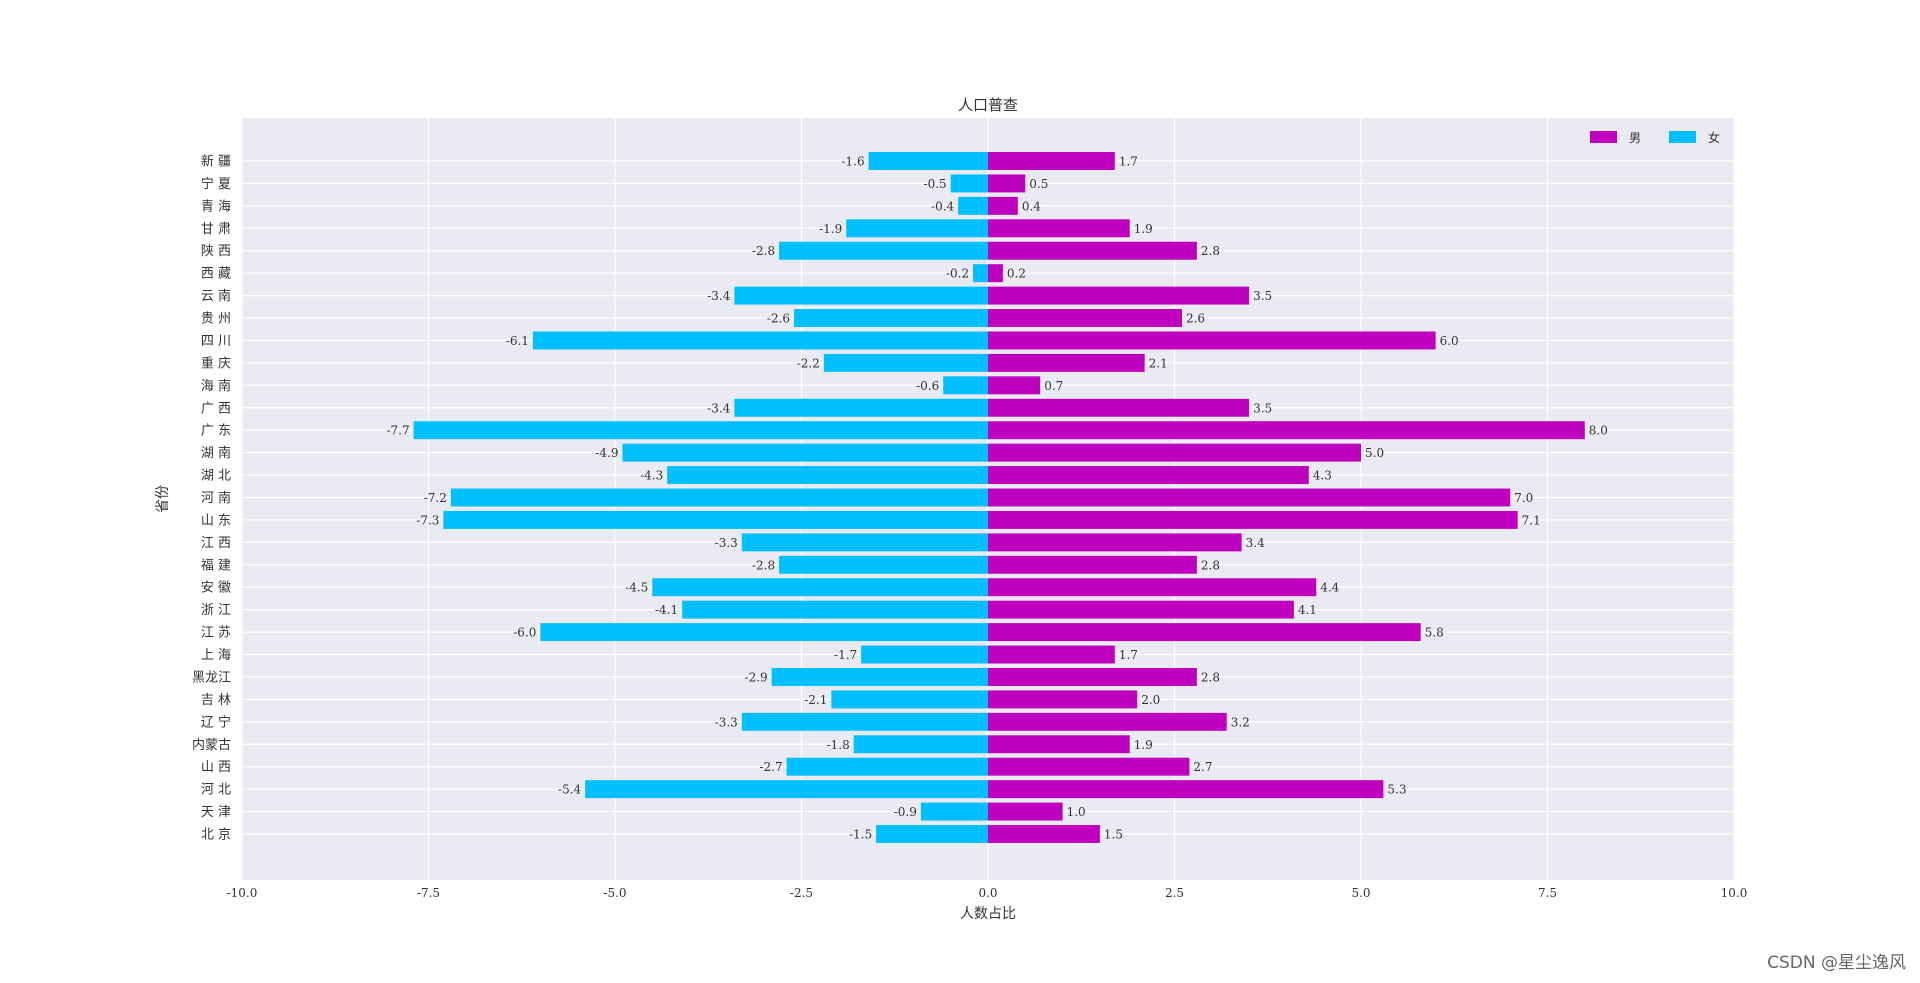  I want to click on value-label-male-21: 2.1, so click(1158, 363).